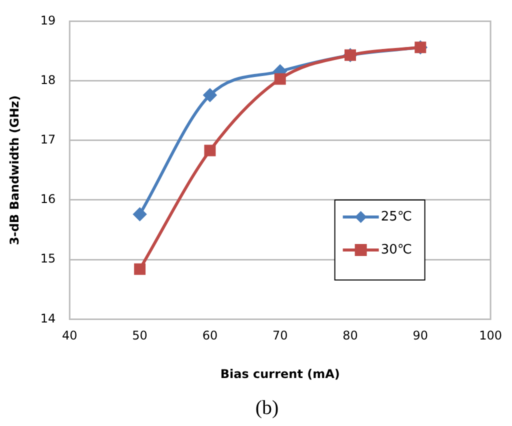  Describe the element at coordinates (396, 250) in the screenshot. I see `legend-label: 30℃` at that location.